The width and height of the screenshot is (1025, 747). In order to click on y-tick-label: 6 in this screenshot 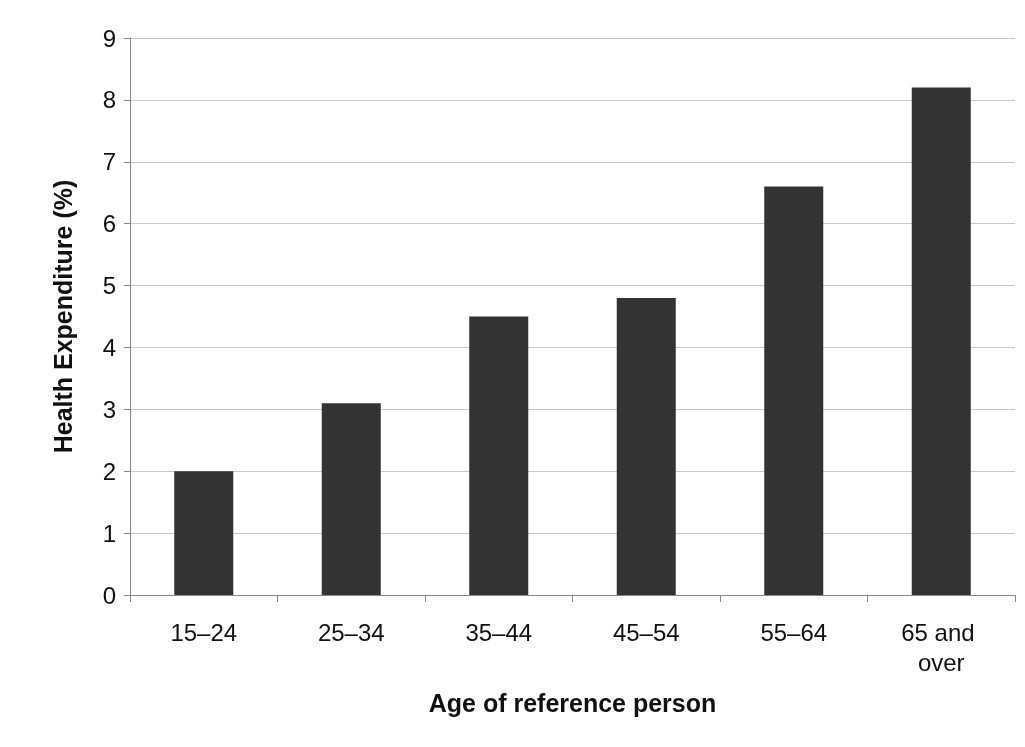, I will do `click(109, 224)`.